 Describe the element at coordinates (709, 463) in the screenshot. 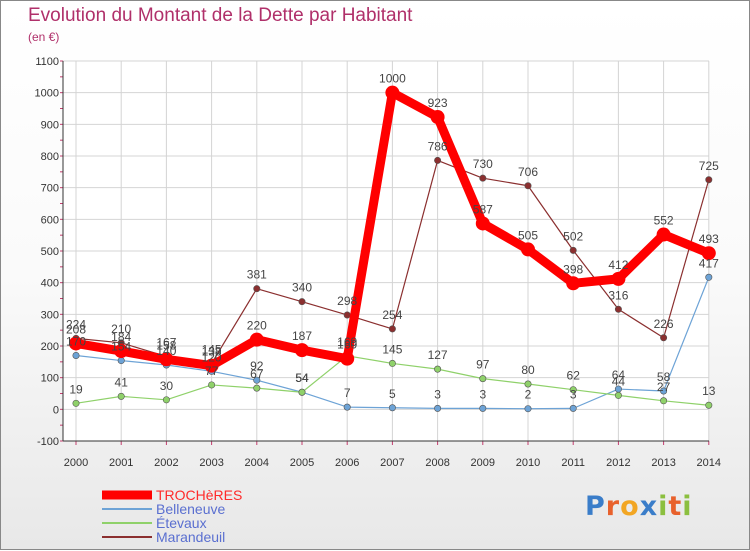

I see `x-tick-label: 2014` at that location.